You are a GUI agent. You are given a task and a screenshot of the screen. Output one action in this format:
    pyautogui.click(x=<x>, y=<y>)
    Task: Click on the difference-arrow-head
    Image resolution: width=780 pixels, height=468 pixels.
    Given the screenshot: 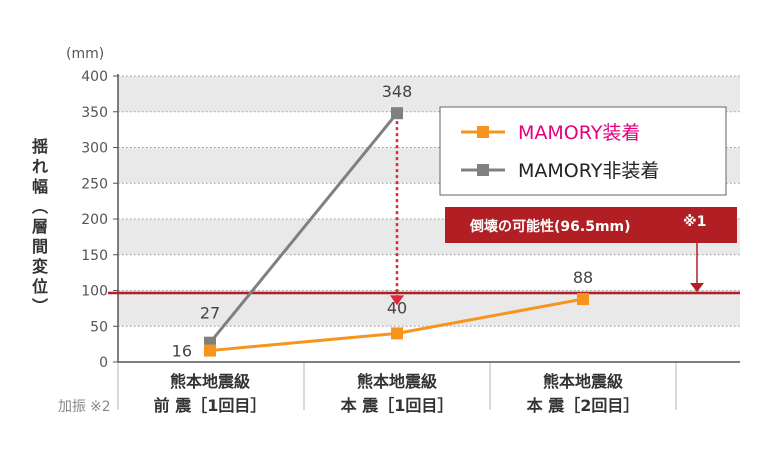 What is the action you would take?
    pyautogui.click(x=397, y=300)
    